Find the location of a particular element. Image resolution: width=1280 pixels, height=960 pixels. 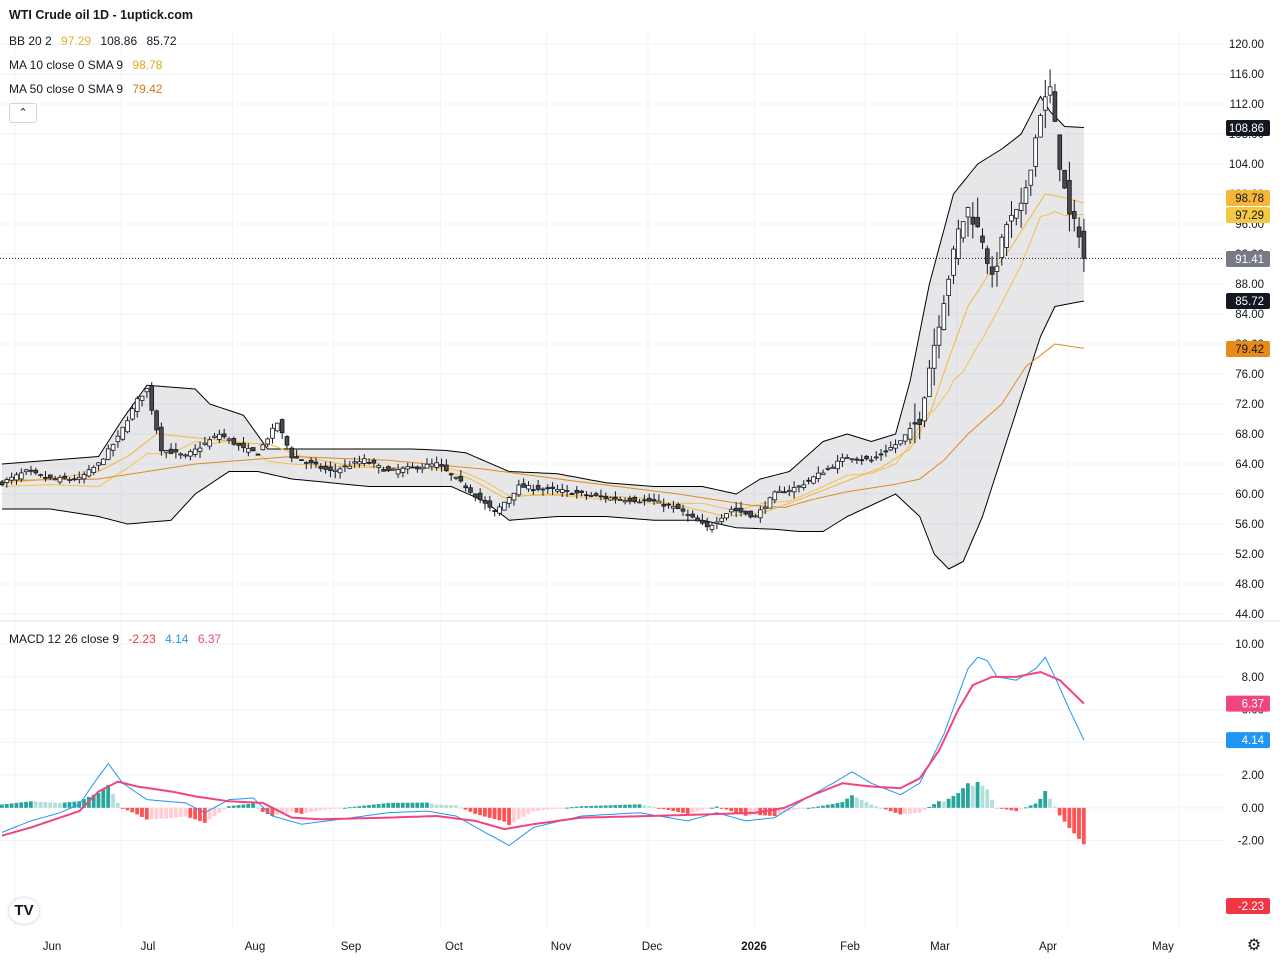

gear-icon: ⚙ is located at coordinates (1254, 945).